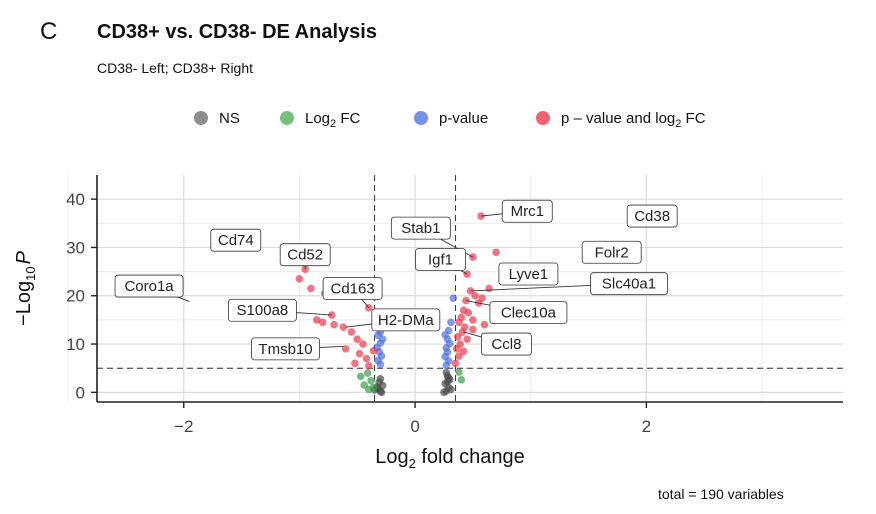 The width and height of the screenshot is (876, 514). I want to click on gene-label-text: Tmsb10, so click(285, 349).